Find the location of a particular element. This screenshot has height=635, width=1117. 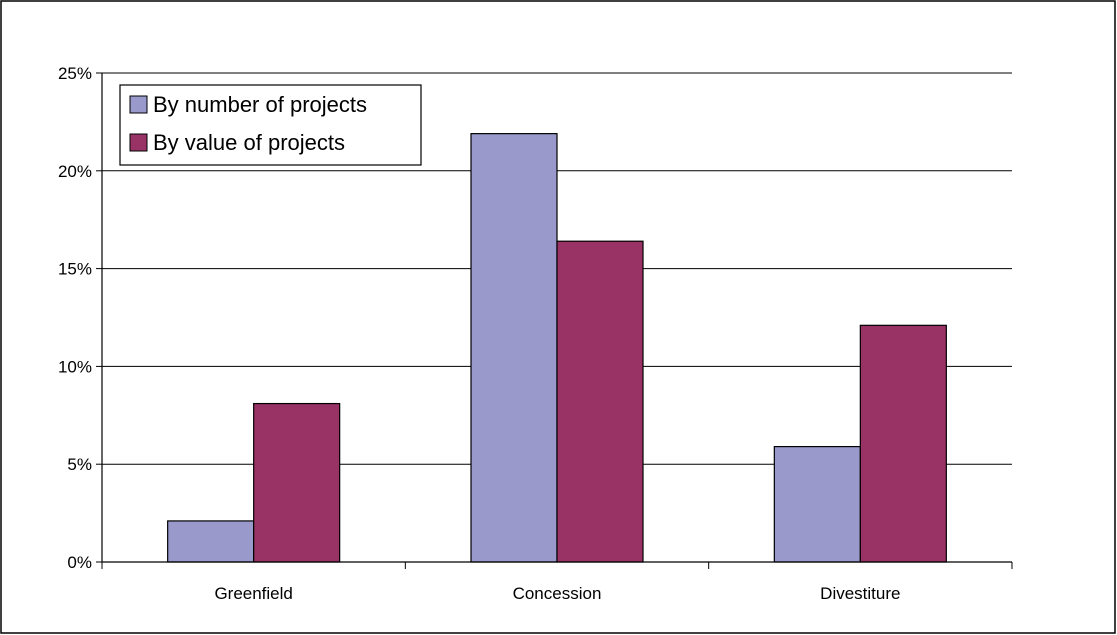

legend-box is located at coordinates (270, 125).